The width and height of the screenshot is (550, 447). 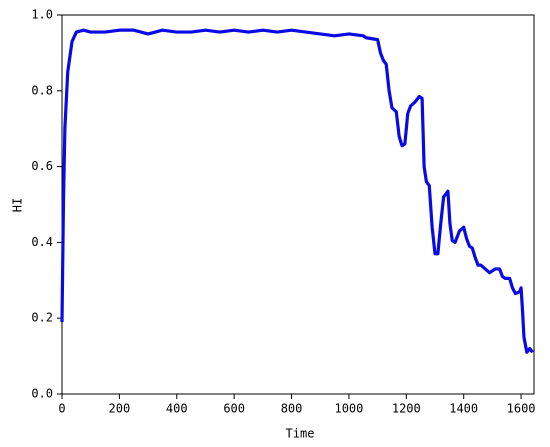 I want to click on x-tick-label: 1000, so click(x=348, y=409).